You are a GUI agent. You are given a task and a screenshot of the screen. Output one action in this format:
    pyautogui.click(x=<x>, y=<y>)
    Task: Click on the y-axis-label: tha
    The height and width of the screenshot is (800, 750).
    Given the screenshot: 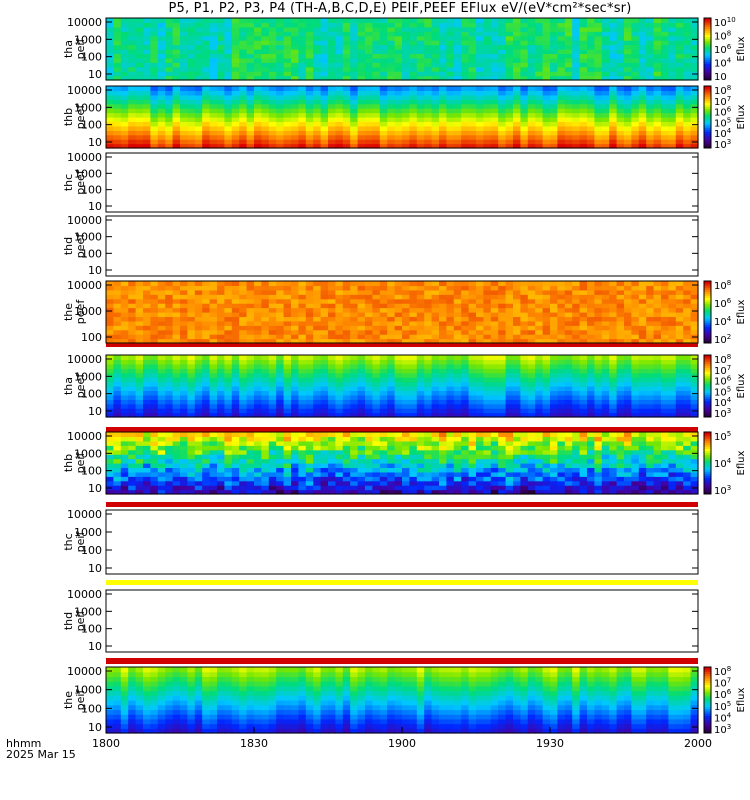 What is the action you would take?
    pyautogui.click(x=68, y=386)
    